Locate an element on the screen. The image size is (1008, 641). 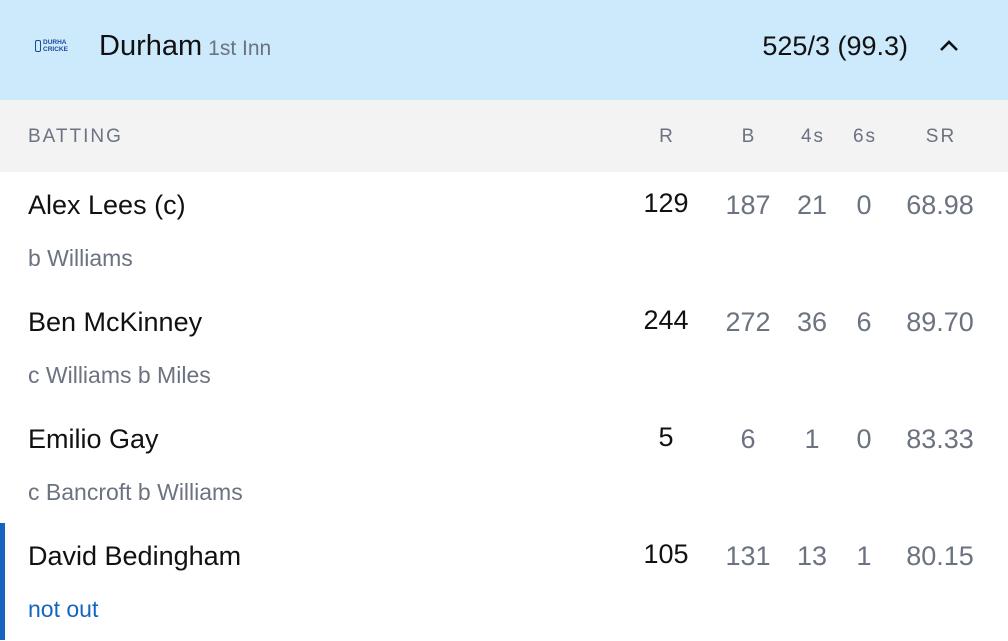
strike-rate: 68.98 is located at coordinates (940, 205).